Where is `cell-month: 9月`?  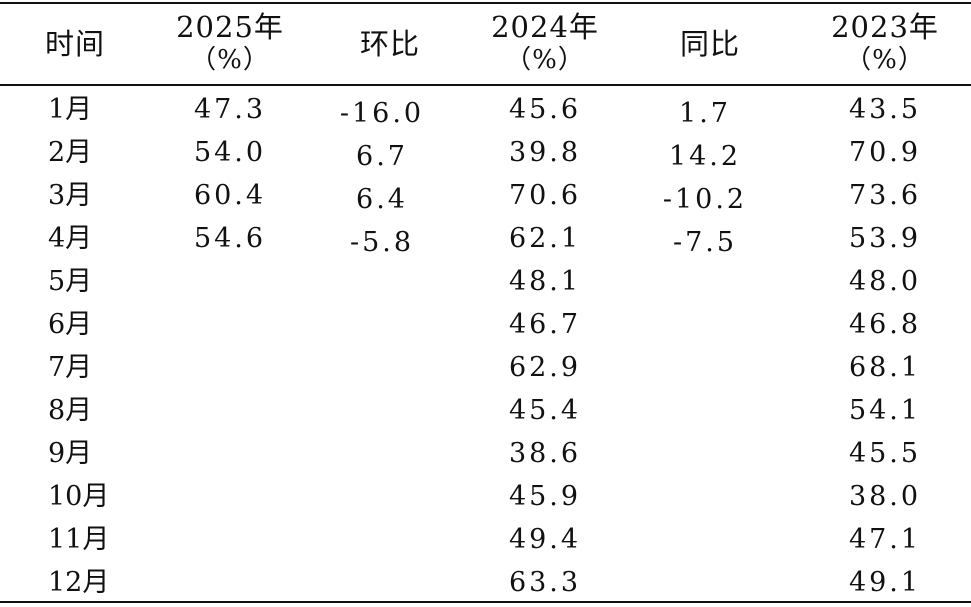
cell-month: 9月 is located at coordinates (70, 453).